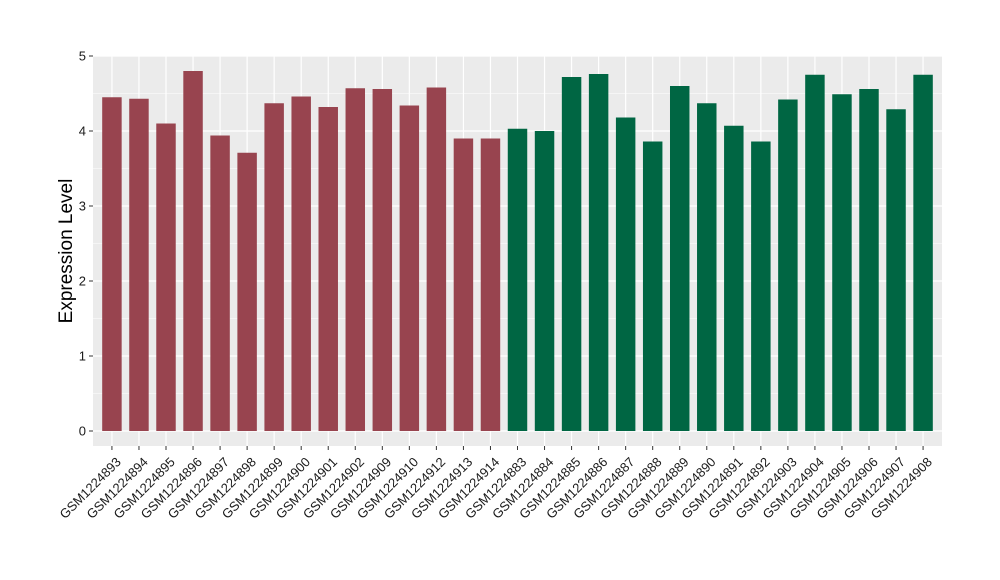 This screenshot has height=580, width=1000. I want to click on bar-GSM1224890, so click(707, 267).